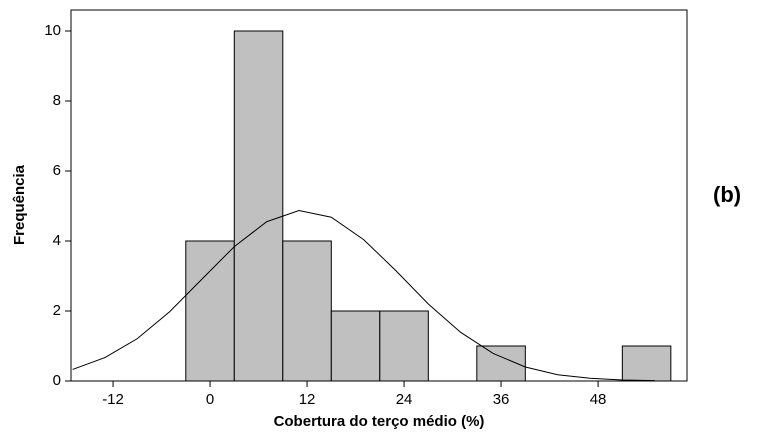 The height and width of the screenshot is (437, 779). I want to click on x-tick-label: -12, so click(113, 399).